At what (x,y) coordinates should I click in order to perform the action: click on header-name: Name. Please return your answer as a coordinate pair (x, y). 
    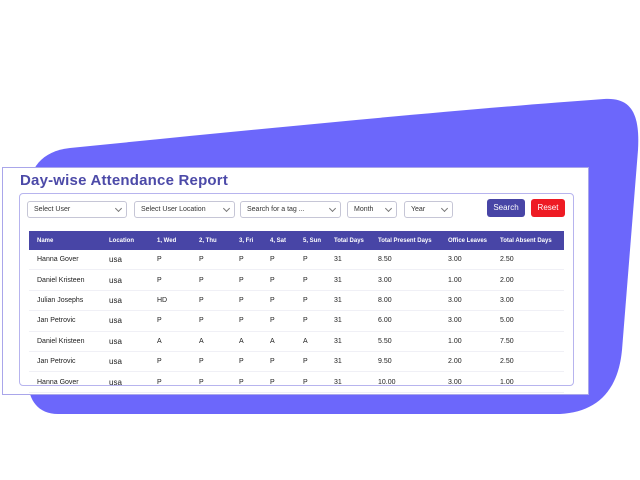
    Looking at the image, I should click on (67, 240).